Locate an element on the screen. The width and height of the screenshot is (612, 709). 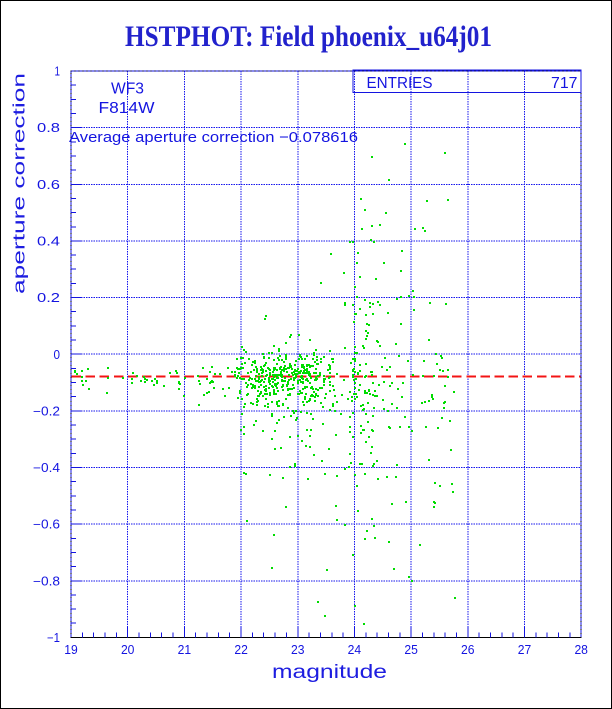
svg-text: 26 is located at coordinates (468, 650).